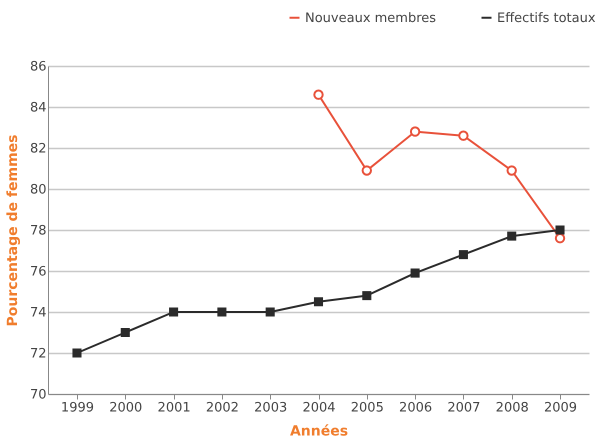 This screenshot has width=609, height=446. I want to click on y-tick-label: 72, so click(38, 354).